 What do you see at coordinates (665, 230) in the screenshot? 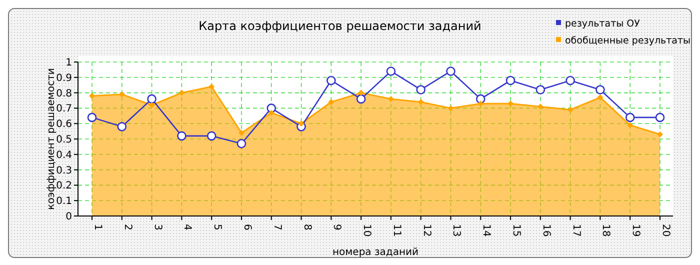
I see `x-tick-label: 20` at bounding box center [665, 230].